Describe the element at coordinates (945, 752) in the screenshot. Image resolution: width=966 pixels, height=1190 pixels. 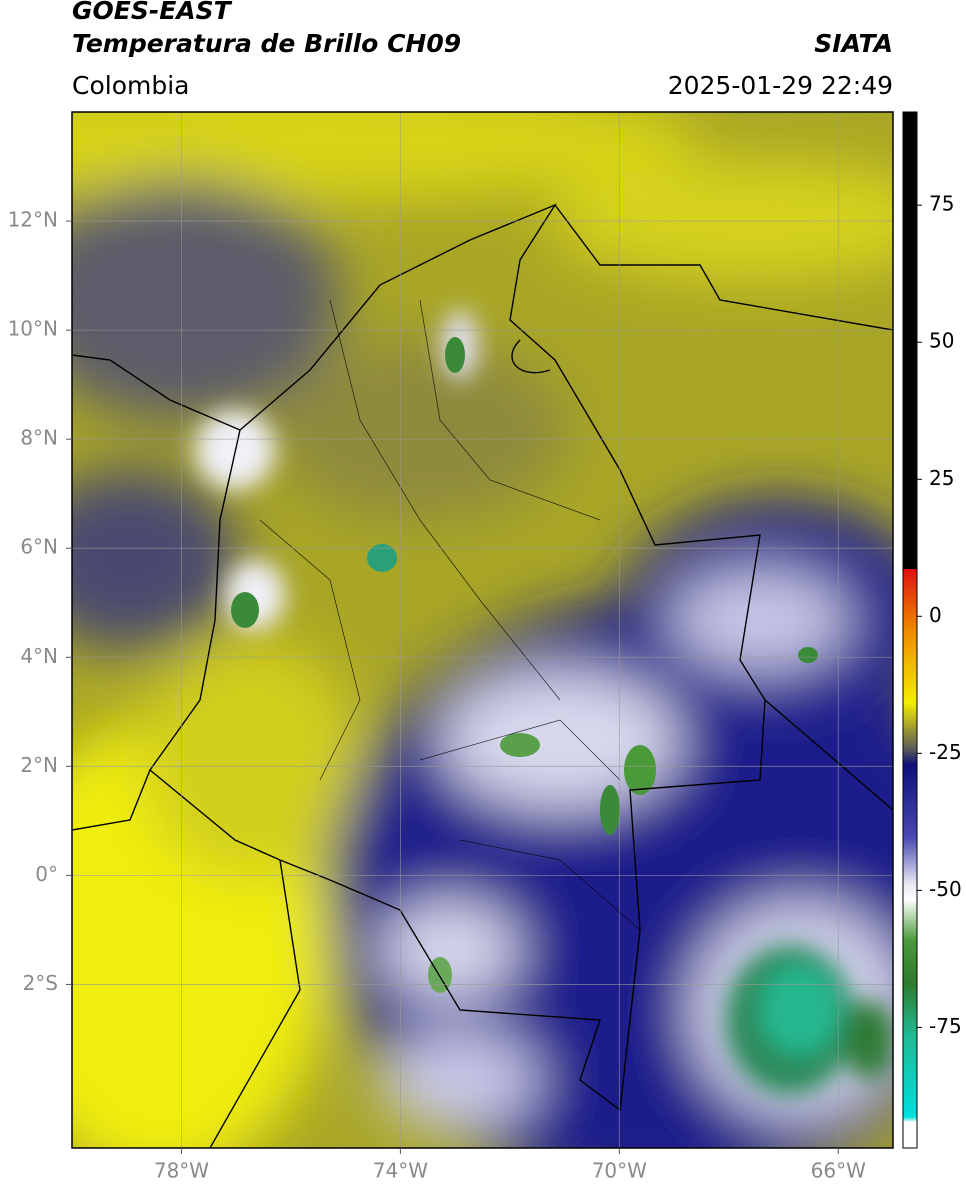
I see `colorbar-tick-label: -25` at that location.